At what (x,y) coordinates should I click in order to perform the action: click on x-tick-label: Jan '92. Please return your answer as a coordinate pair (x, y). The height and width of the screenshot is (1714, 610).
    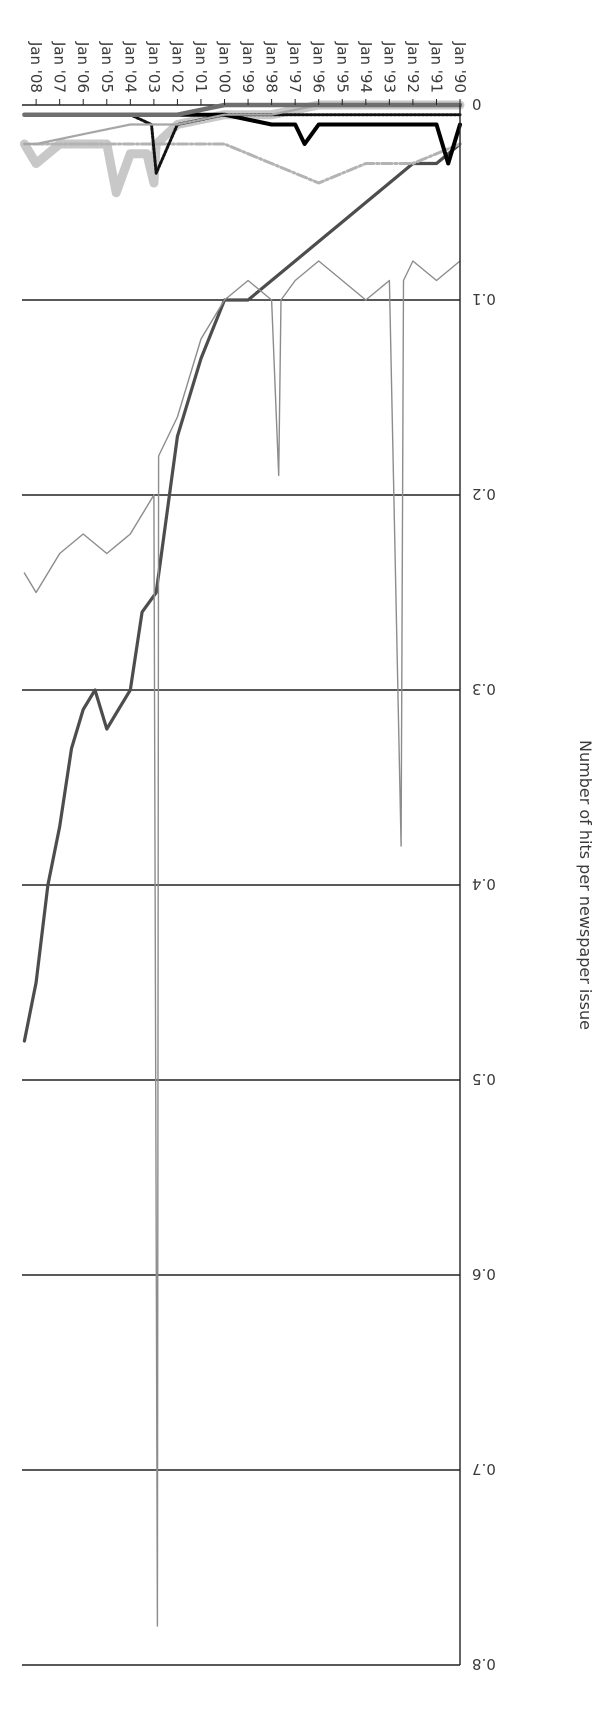
    Looking at the image, I should click on (413, 67).